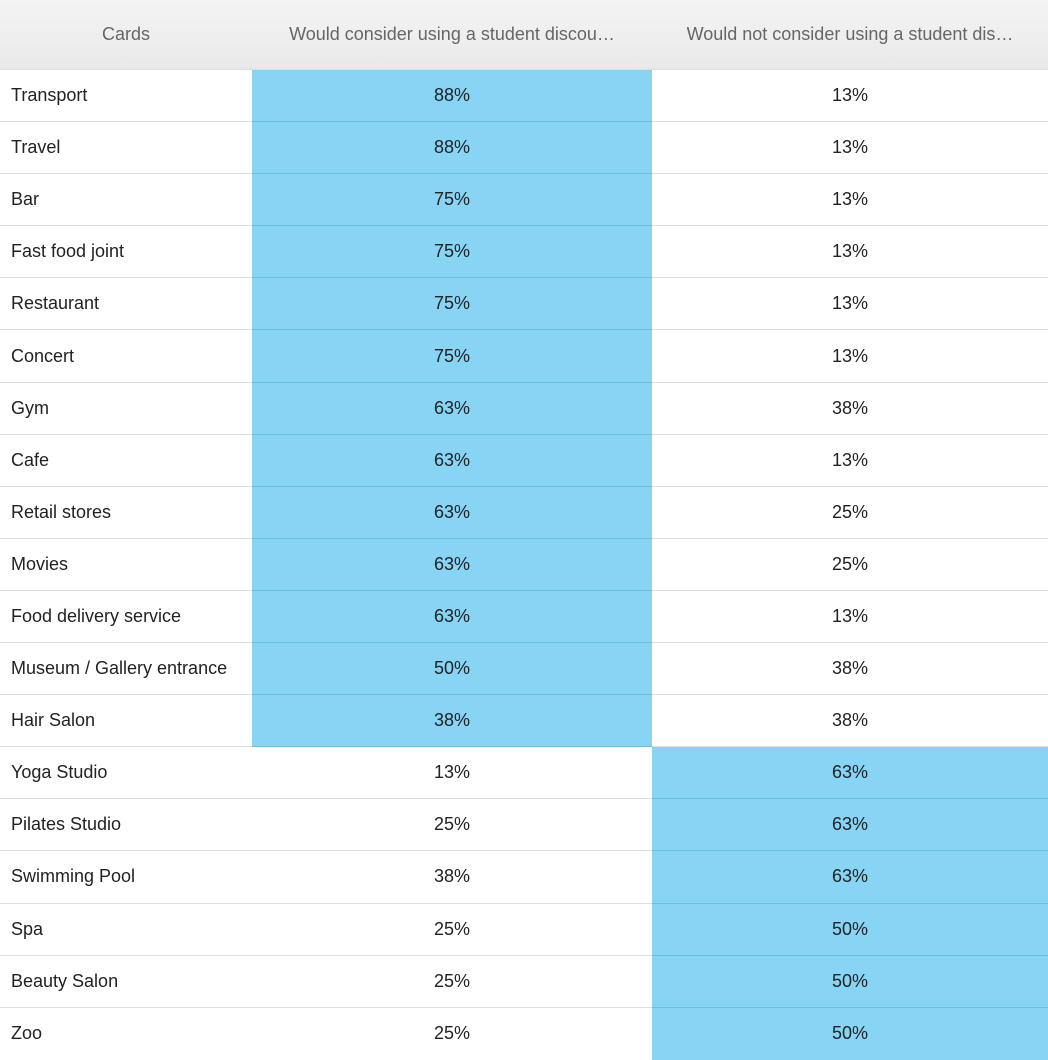 Image resolution: width=1048 pixels, height=1060 pixels. I want to click on column-header-cards: Cards, so click(125, 34).